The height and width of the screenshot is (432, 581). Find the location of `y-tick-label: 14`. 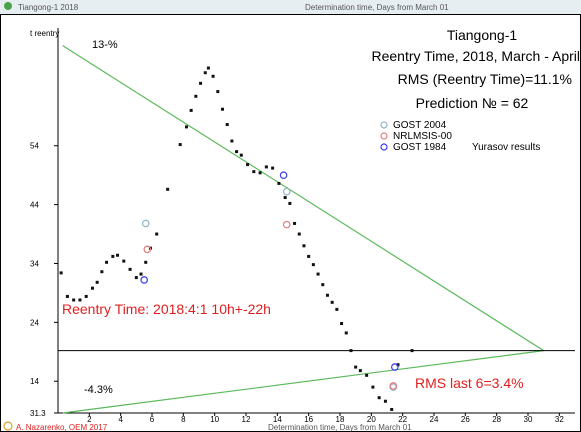

y-tick-label: 14 is located at coordinates (34, 381).